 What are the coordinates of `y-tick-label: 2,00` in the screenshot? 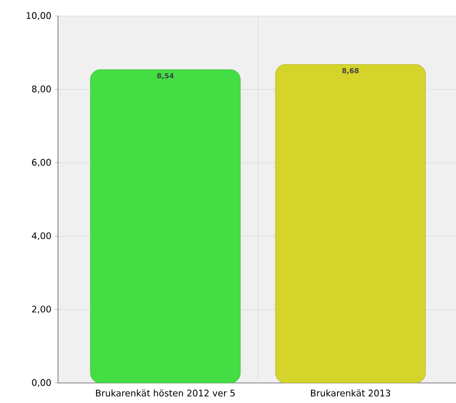 It's located at (41, 310).